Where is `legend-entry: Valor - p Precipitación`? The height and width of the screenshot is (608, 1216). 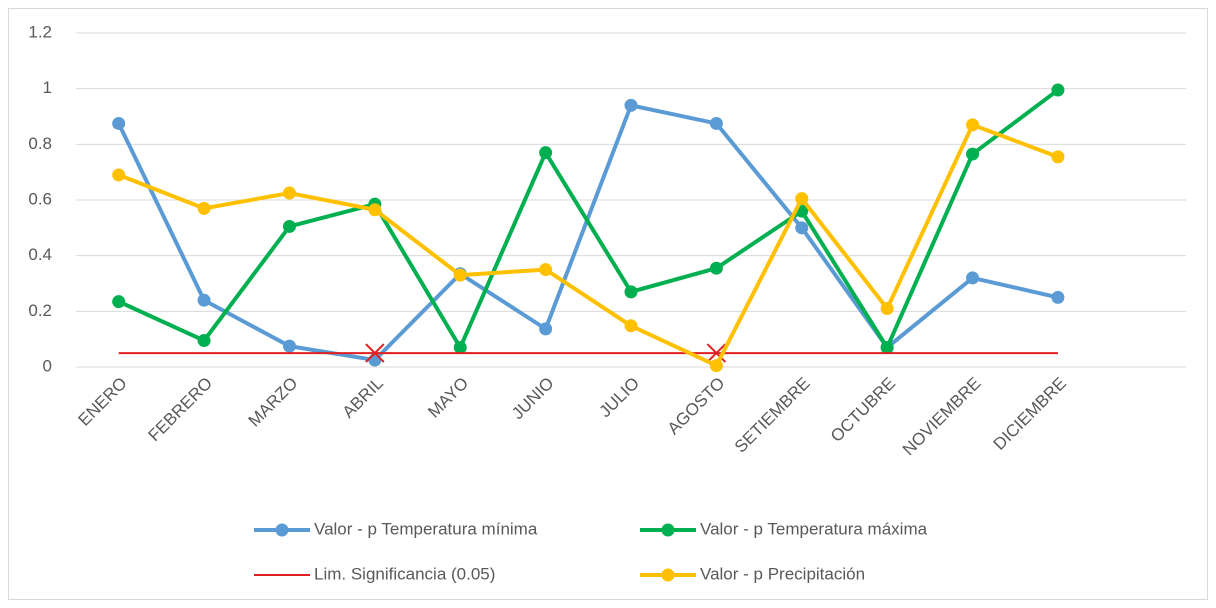
legend-entry: Valor - p Precipitación is located at coordinates (752, 573).